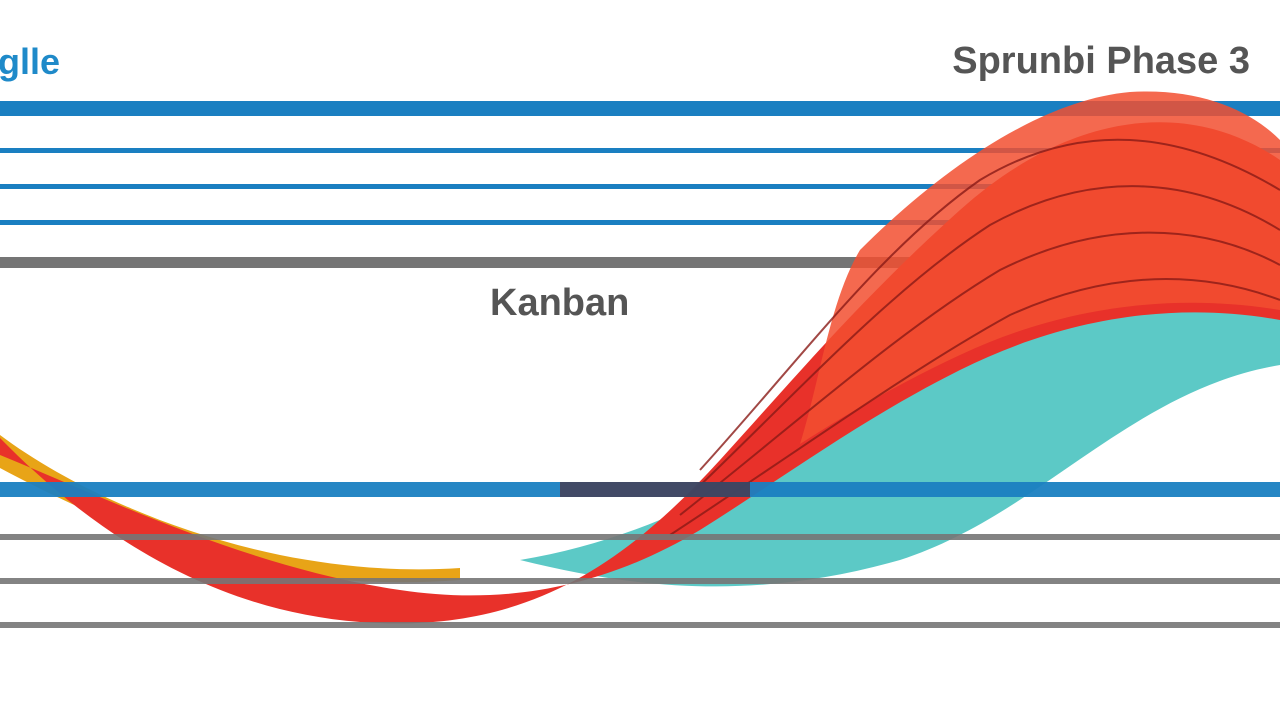  What do you see at coordinates (30, 61) in the screenshot?
I see `left-label: glle` at bounding box center [30, 61].